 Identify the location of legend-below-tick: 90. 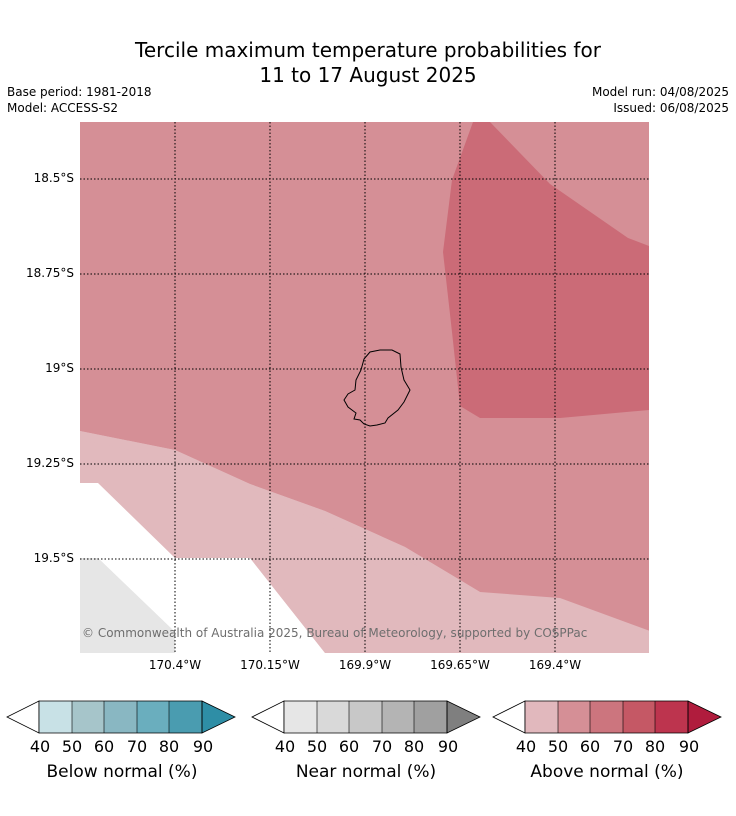
(203, 746).